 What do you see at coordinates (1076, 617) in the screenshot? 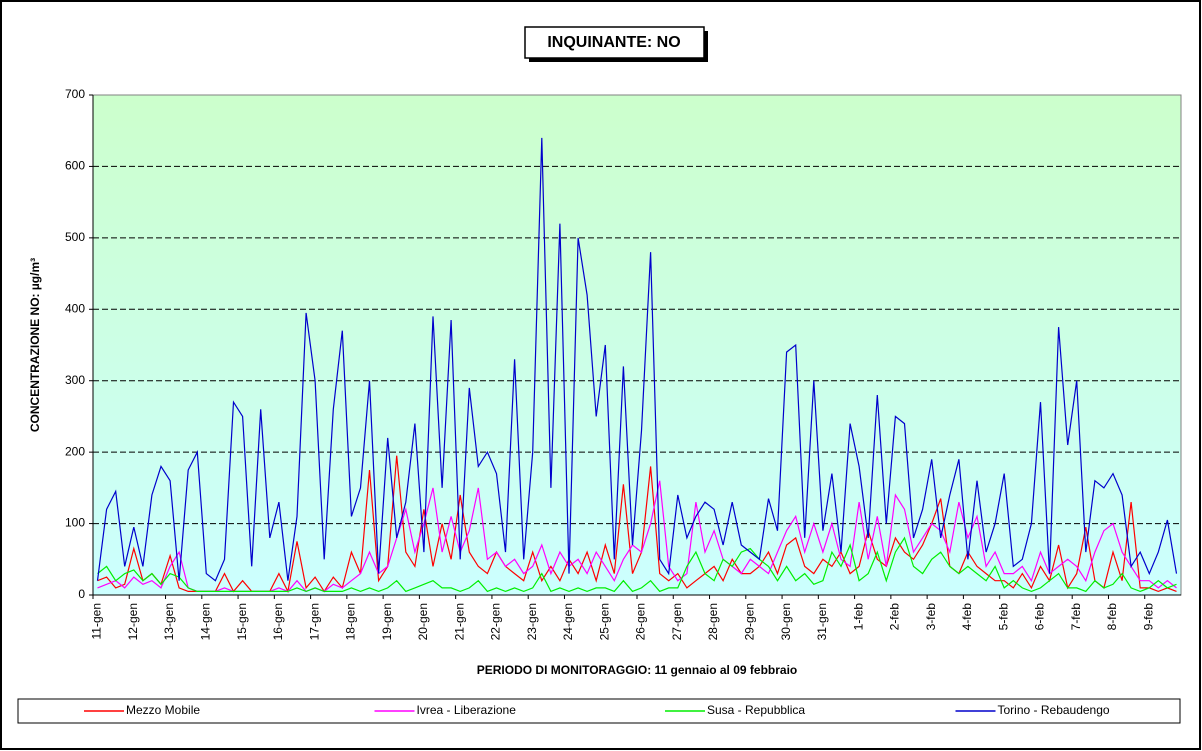
I see `x-tick-label: 7-feb` at bounding box center [1076, 617].